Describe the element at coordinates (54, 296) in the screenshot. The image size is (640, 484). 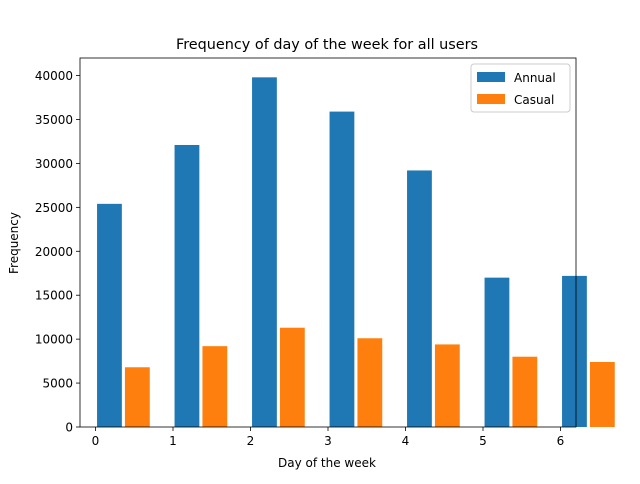
I see `y-tick-label-15000: 15000` at that location.